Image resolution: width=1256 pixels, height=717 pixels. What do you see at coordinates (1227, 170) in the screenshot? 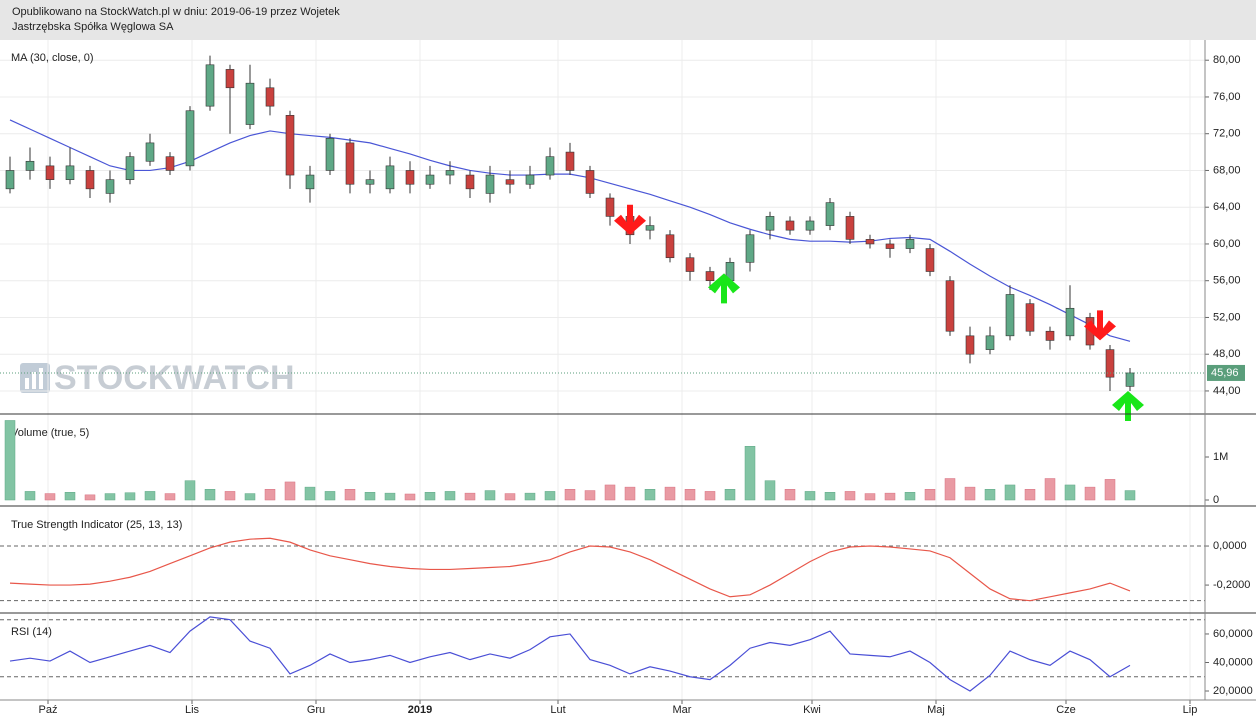
I see `y-tick-label: 68,00` at bounding box center [1227, 170].